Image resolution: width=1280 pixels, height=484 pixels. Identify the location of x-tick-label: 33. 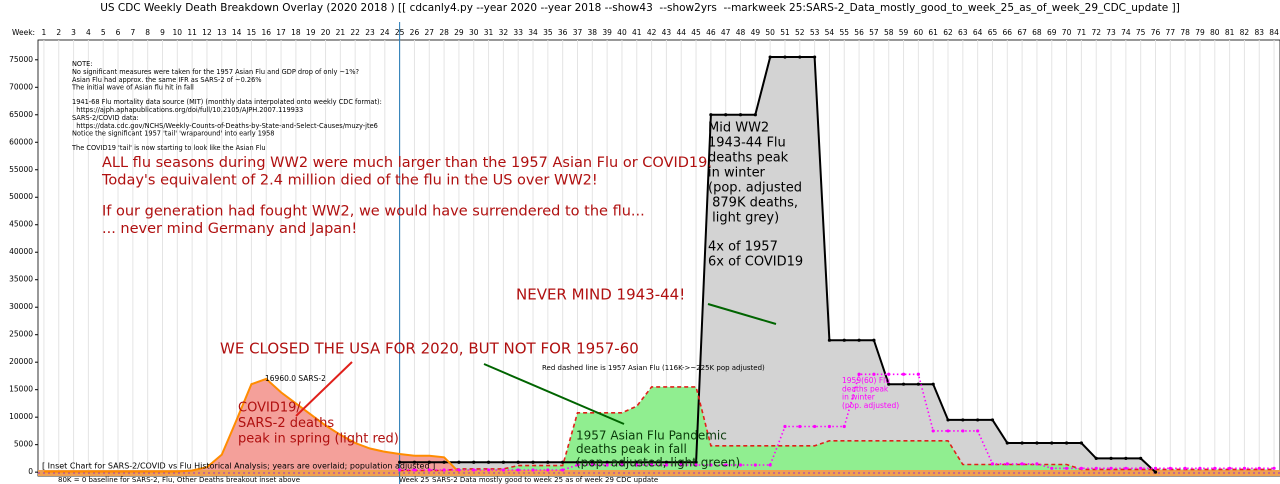
(518, 32).